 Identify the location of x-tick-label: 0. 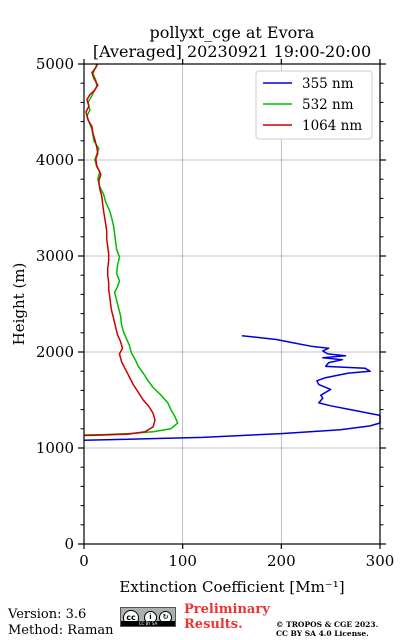
(84, 561).